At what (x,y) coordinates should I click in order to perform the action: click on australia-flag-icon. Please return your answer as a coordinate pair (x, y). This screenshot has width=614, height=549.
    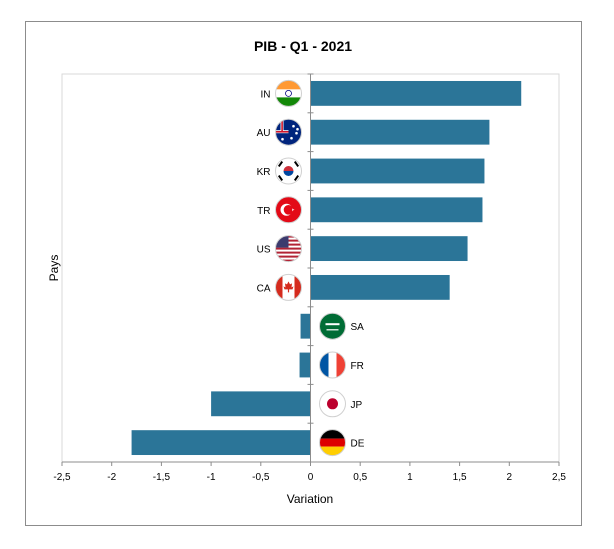
    Looking at the image, I should click on (288, 132).